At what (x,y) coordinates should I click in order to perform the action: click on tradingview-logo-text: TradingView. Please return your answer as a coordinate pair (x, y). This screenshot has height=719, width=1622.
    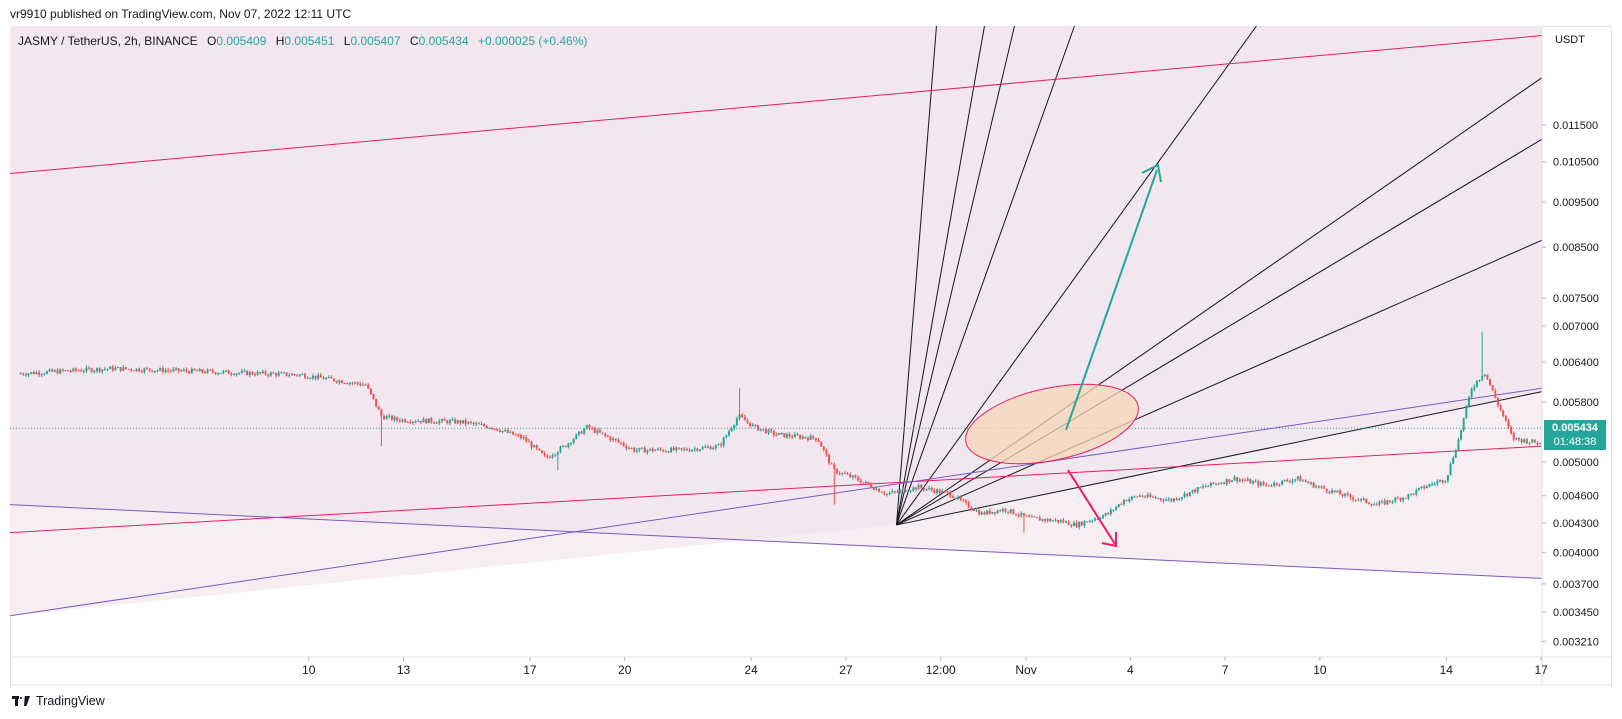
    Looking at the image, I should click on (70, 701).